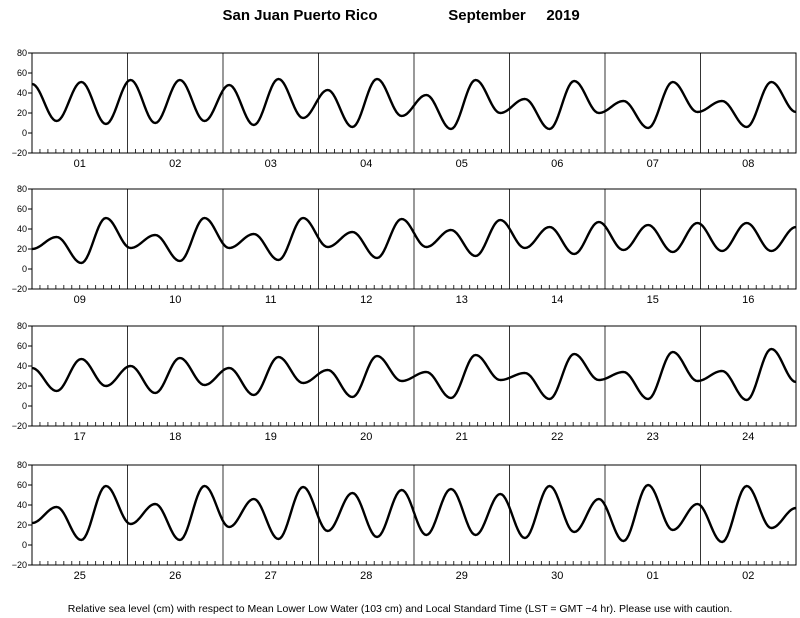  What do you see at coordinates (271, 576) in the screenshot?
I see `day-label: 27` at bounding box center [271, 576].